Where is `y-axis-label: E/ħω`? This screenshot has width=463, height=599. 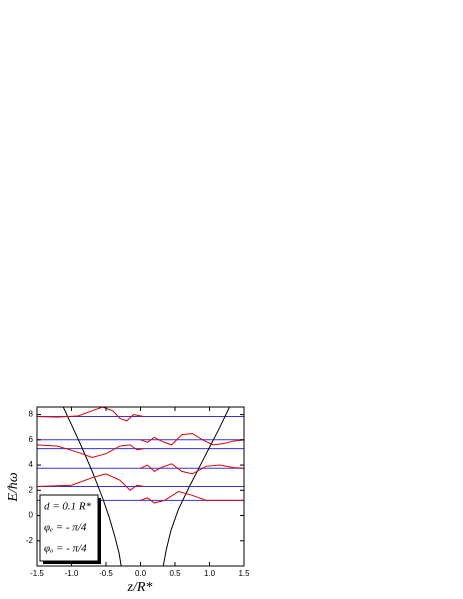
y-axis-label: E/ħω is located at coordinates (13, 487).